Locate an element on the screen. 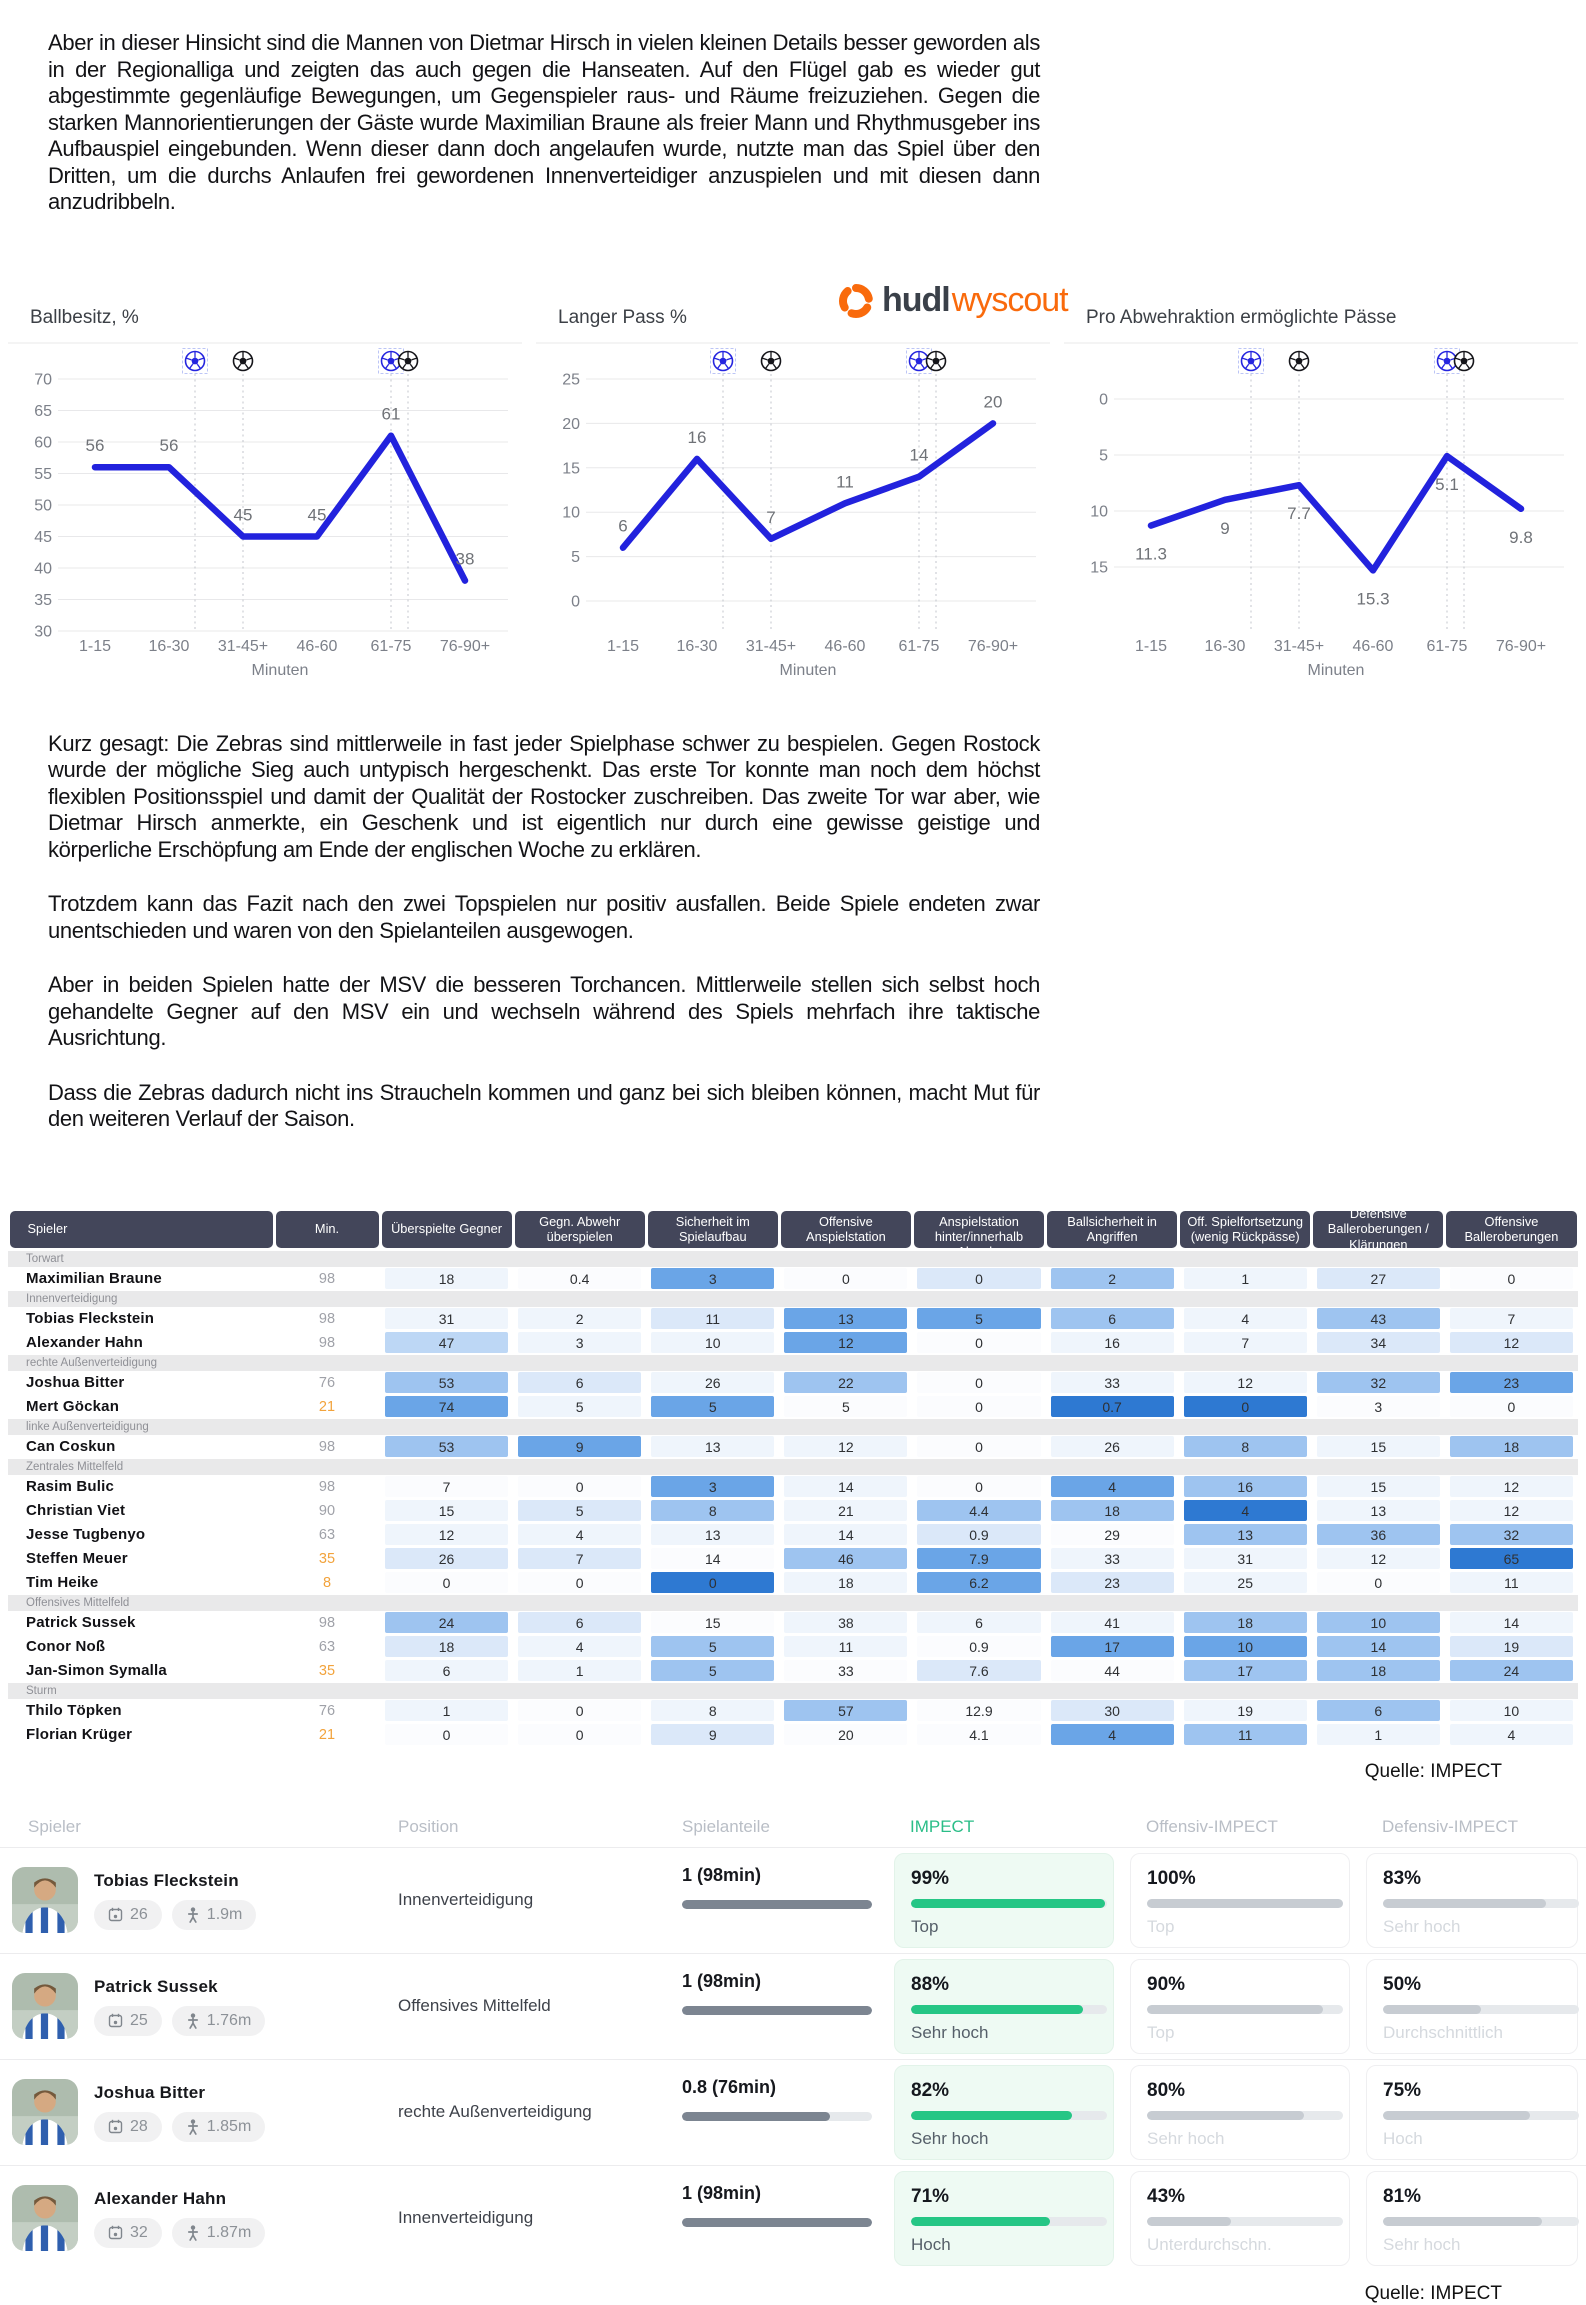 The width and height of the screenshot is (1586, 2305). minutes-value: 90 is located at coordinates (327, 1510).